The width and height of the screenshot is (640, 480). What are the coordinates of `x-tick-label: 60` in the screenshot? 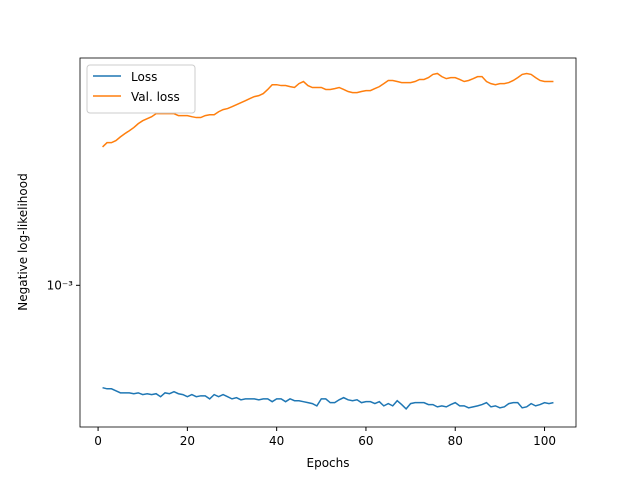 It's located at (365, 441).